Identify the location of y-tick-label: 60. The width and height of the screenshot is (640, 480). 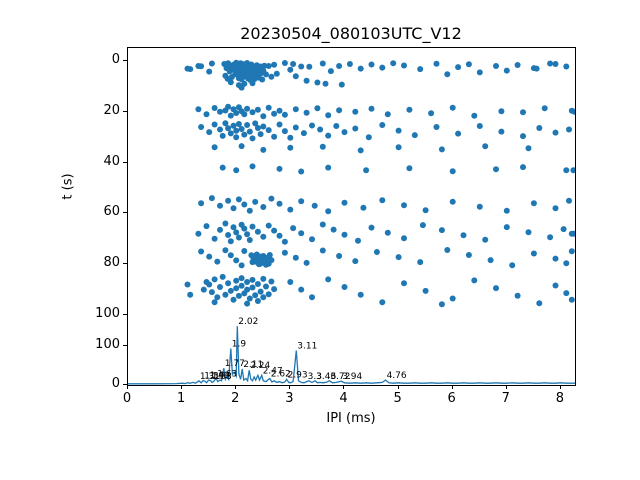
(111, 212).